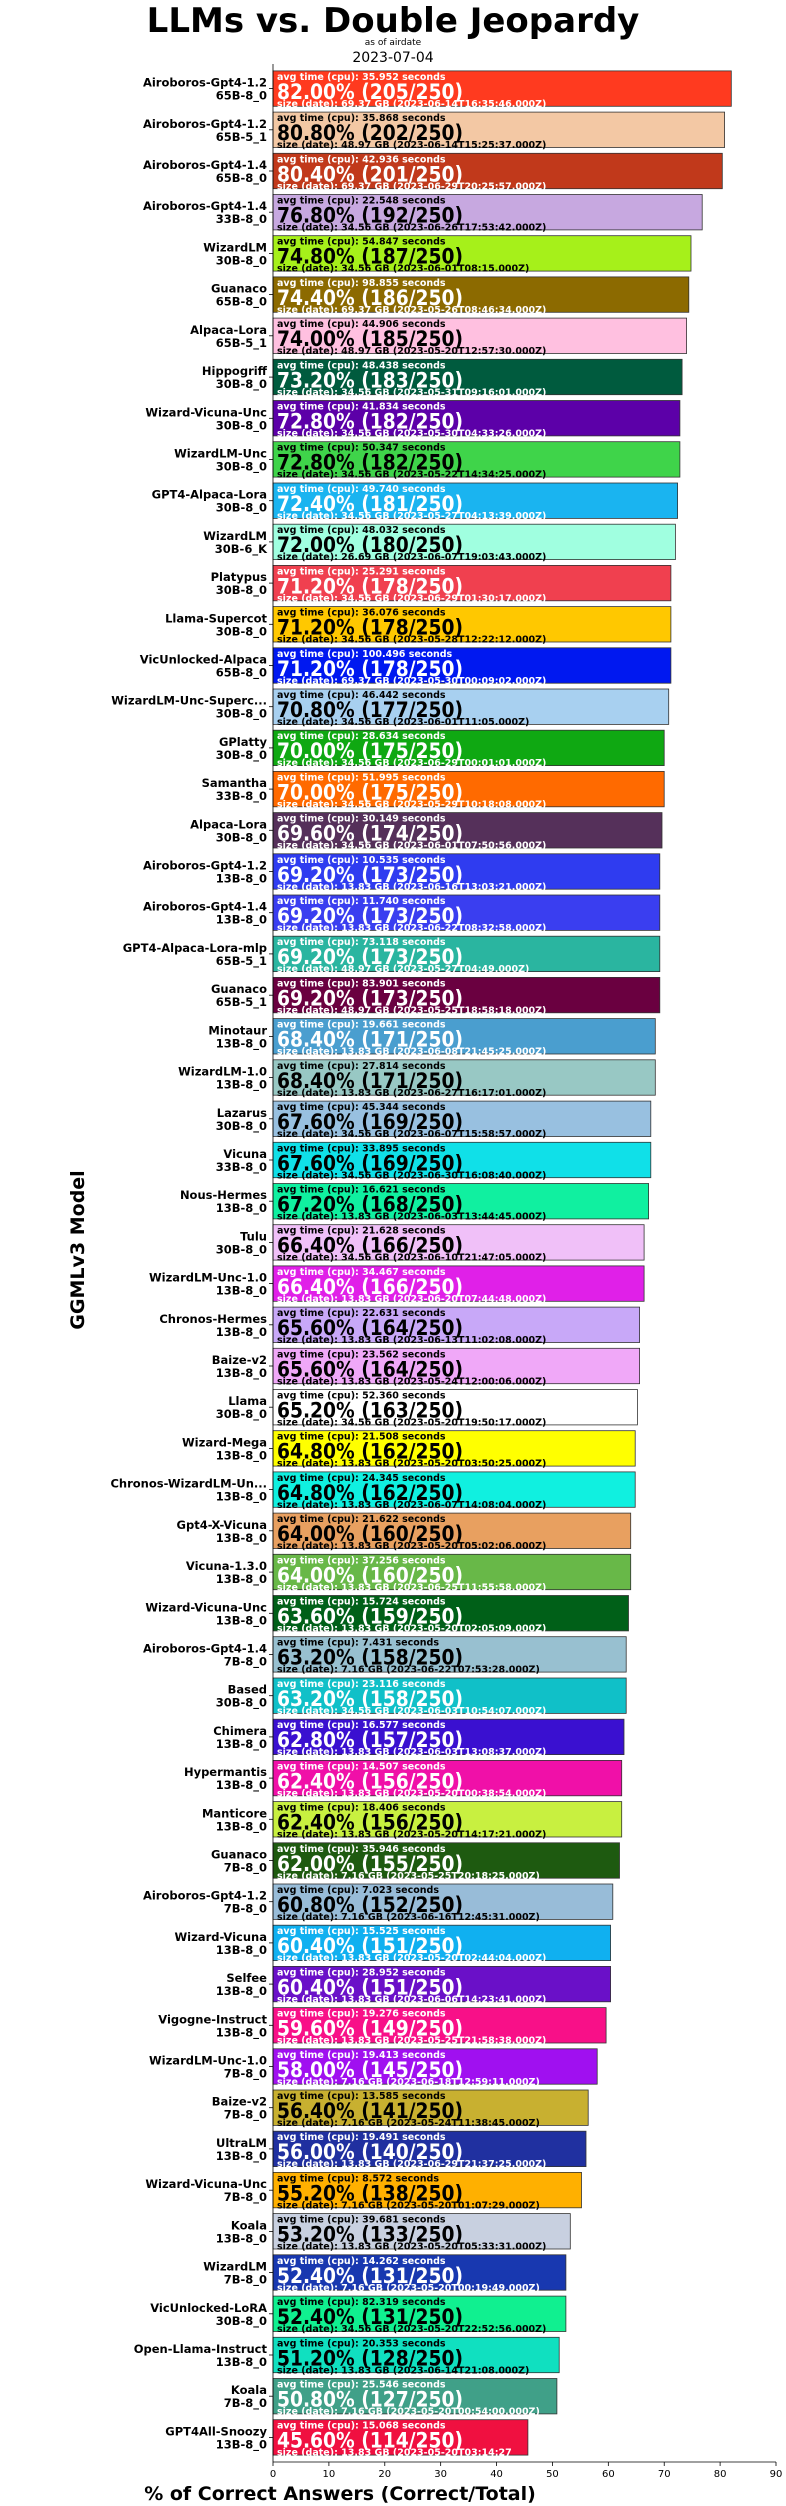 The image size is (786, 2506). What do you see at coordinates (370, 463) in the screenshot?
I see `bar-value-label: 72.80% (182/250)` at bounding box center [370, 463].